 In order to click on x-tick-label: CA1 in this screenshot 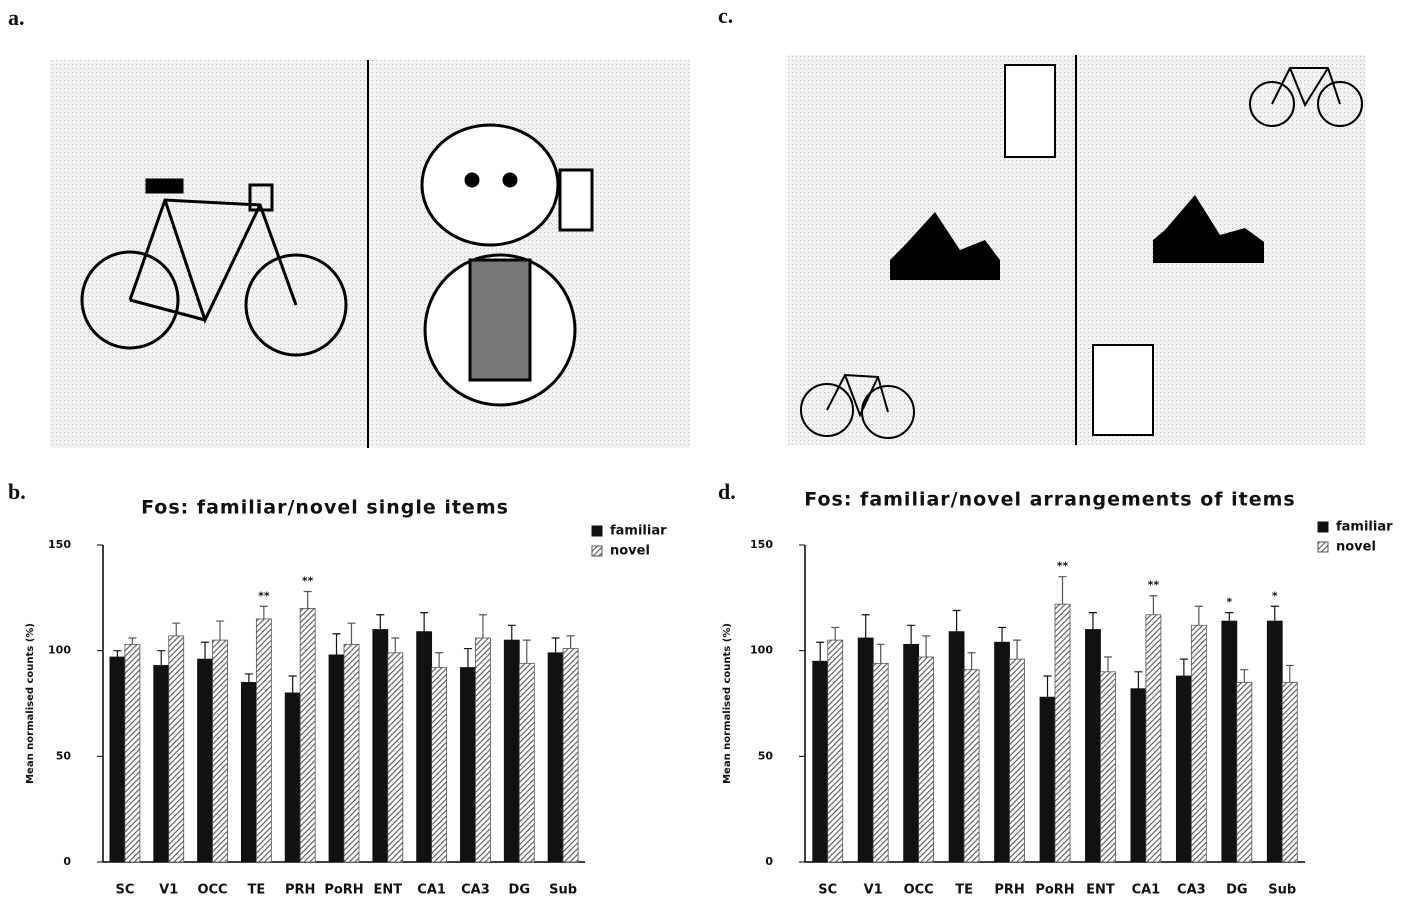, I will do `click(431, 890)`.